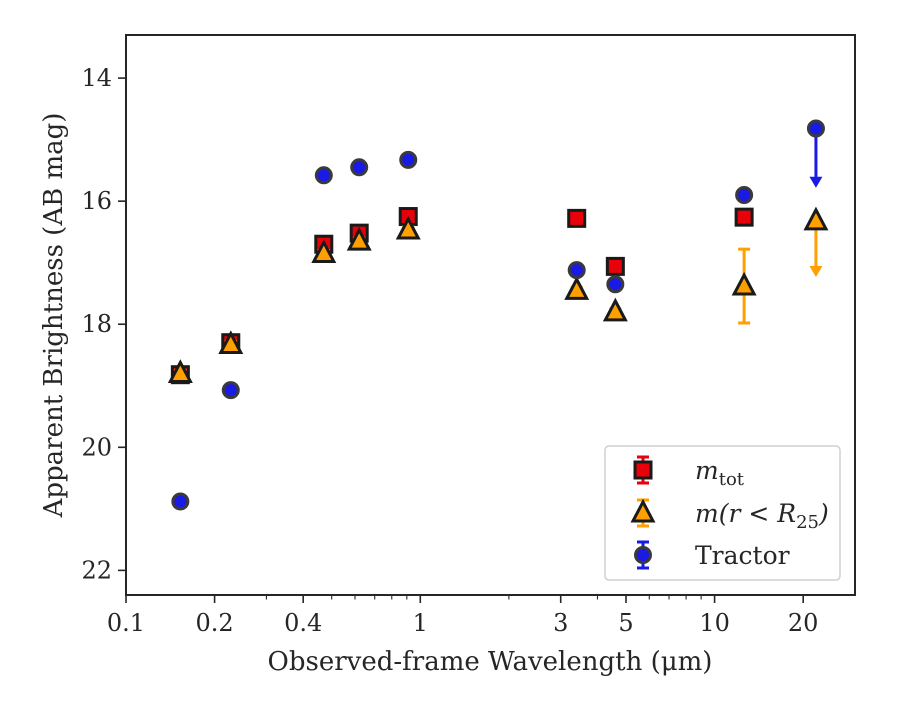 The image size is (900, 704). Describe the element at coordinates (420, 623) in the screenshot. I see `x-tick-label: 1` at that location.